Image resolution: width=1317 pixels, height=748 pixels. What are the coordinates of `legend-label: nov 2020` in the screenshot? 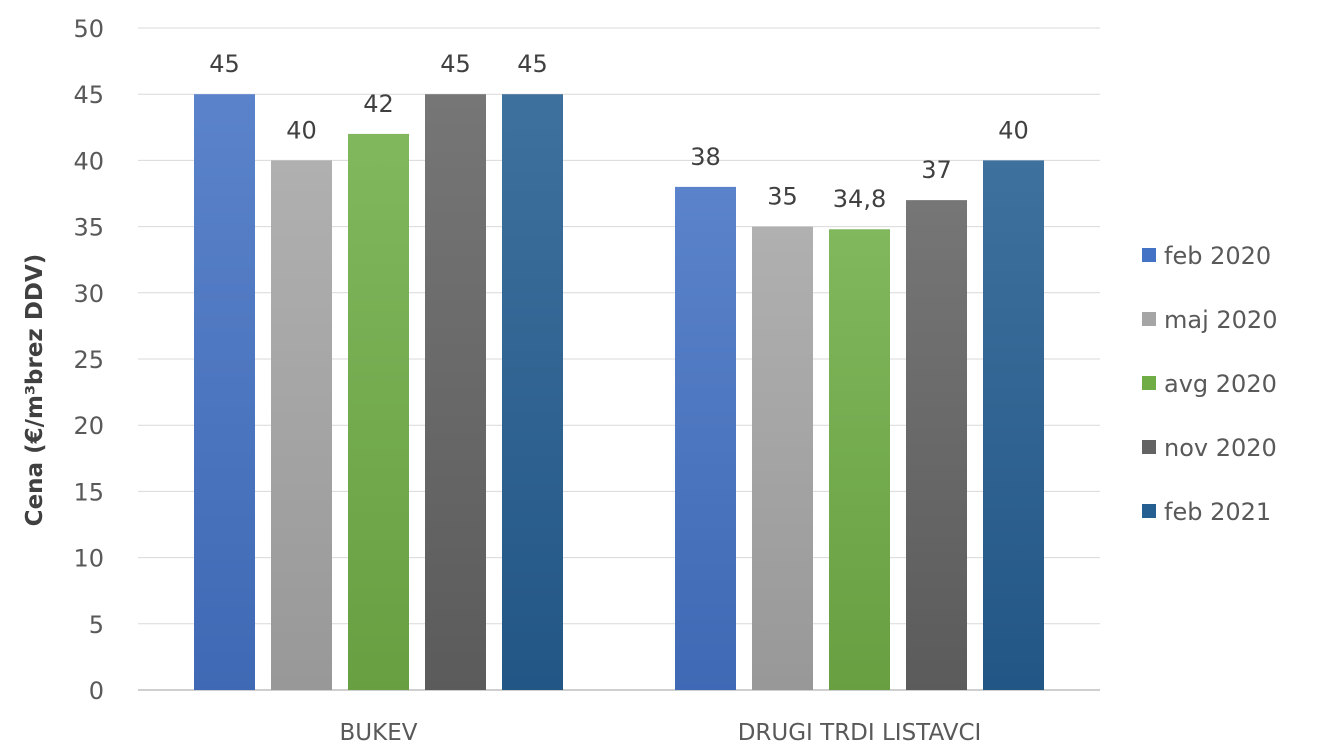 It's located at (1220, 448).